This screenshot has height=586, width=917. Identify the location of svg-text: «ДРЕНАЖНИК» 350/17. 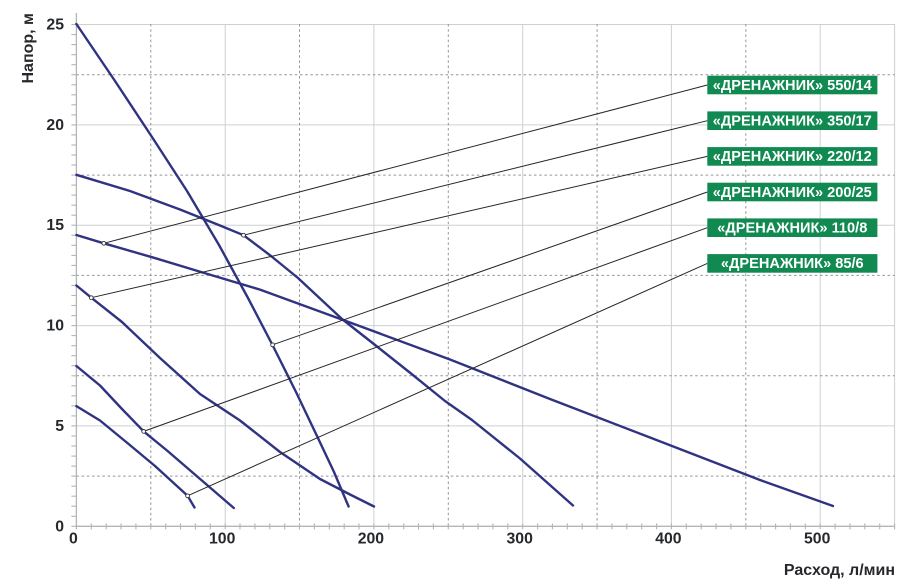
(792, 122).